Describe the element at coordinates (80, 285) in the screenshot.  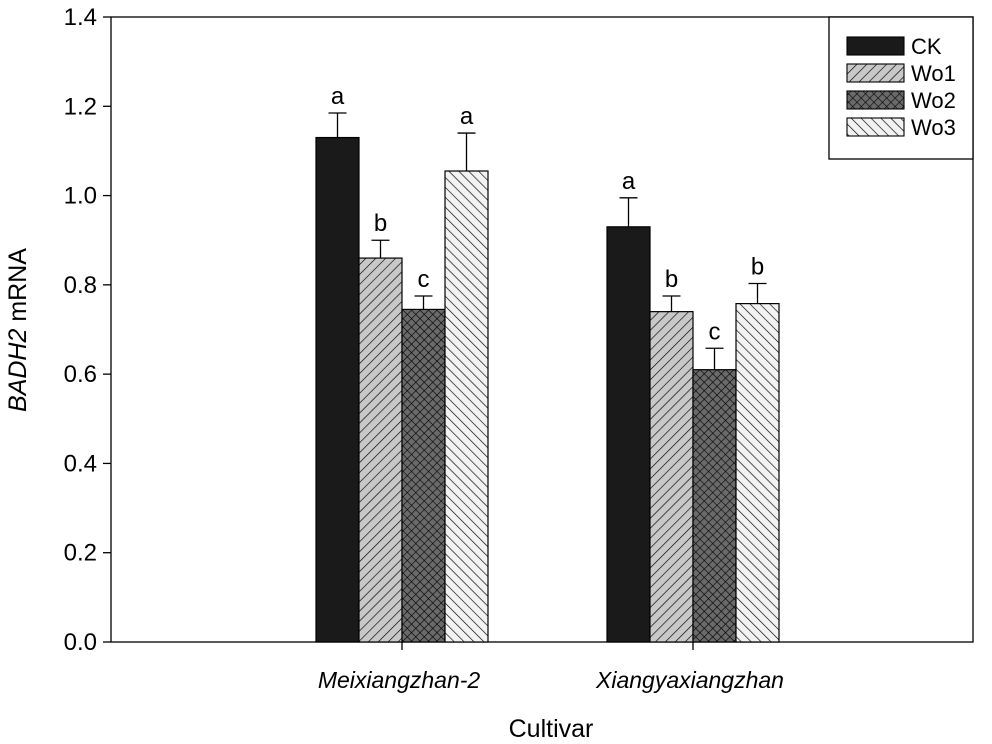
I see `y-tick-label: 0.8` at that location.